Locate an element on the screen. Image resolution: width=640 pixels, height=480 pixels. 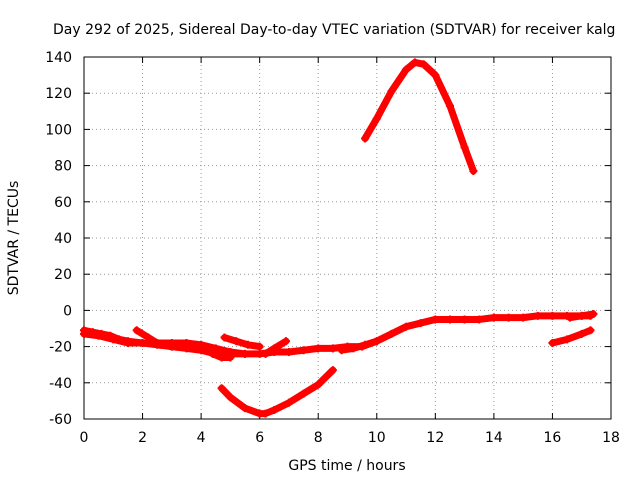
y-tick-label: -40 is located at coordinates (60, 384).